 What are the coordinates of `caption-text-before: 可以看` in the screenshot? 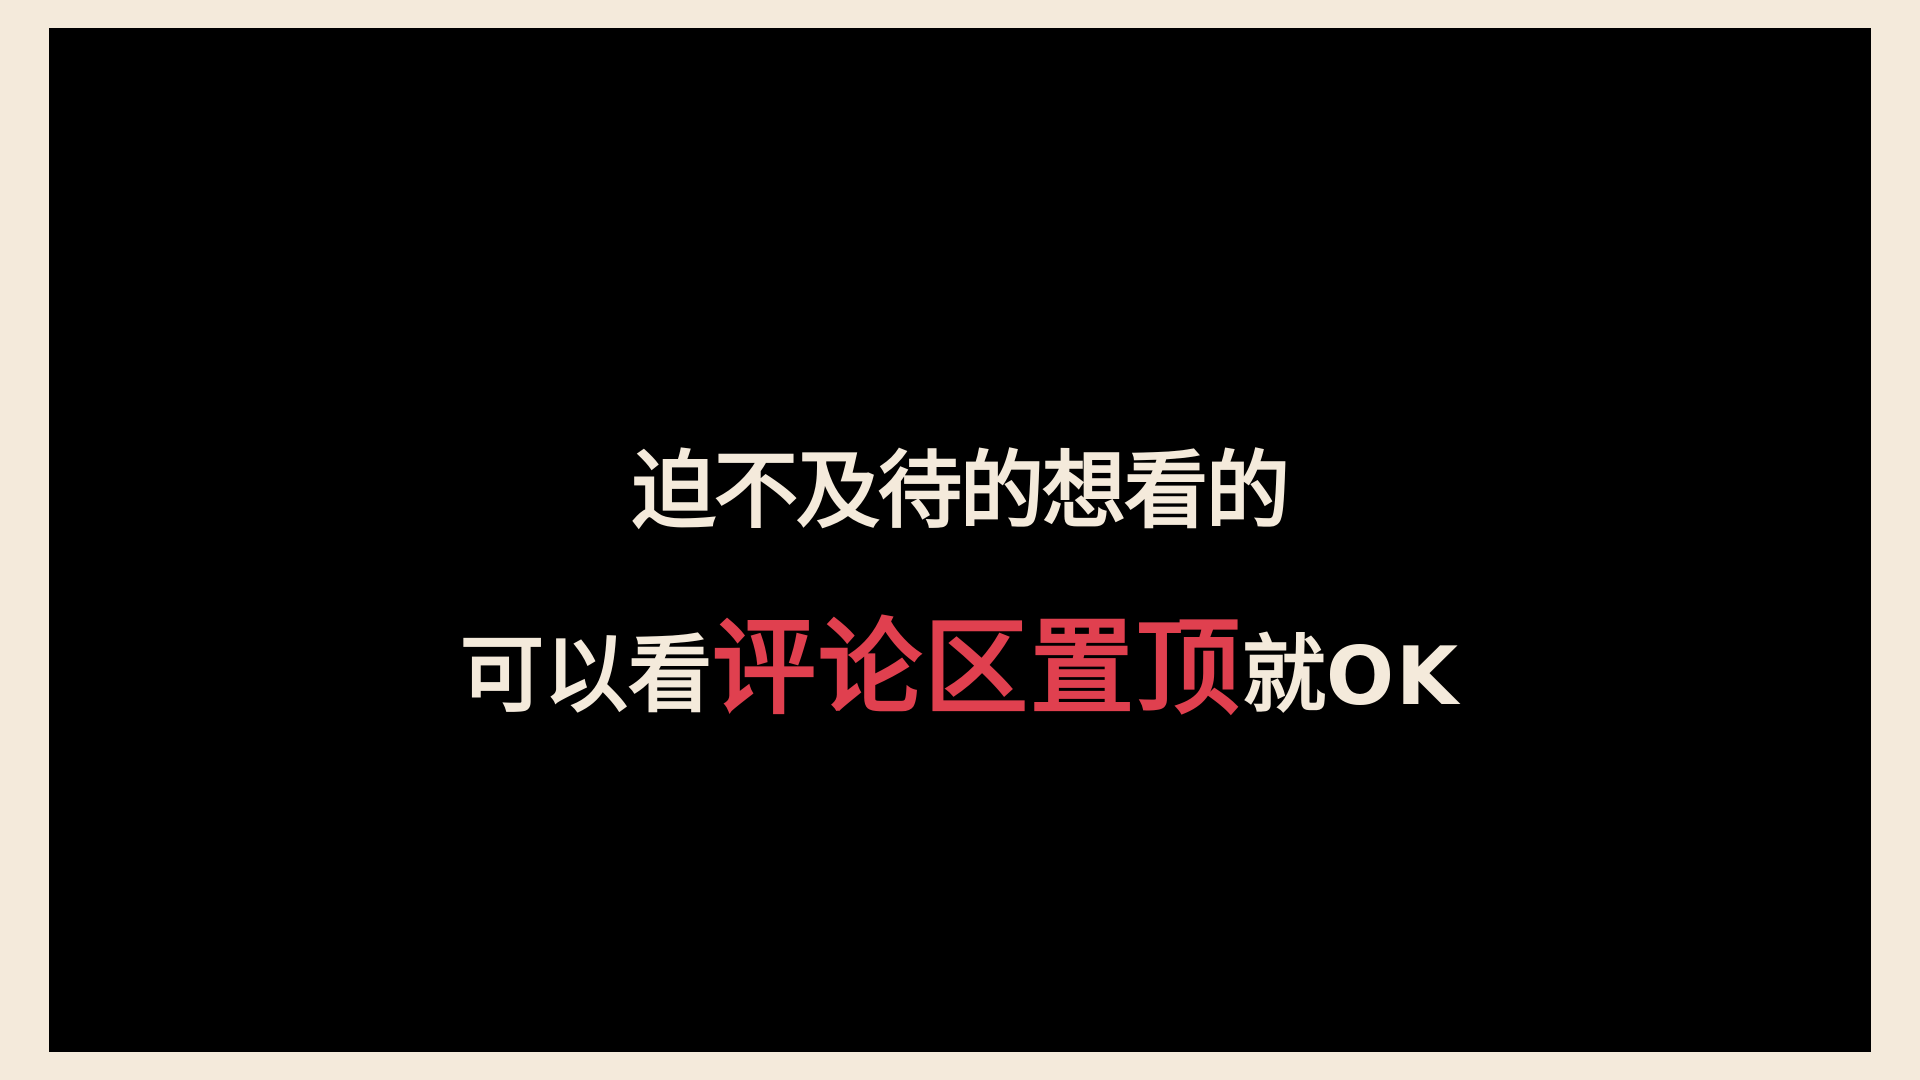 It's located at (585, 675).